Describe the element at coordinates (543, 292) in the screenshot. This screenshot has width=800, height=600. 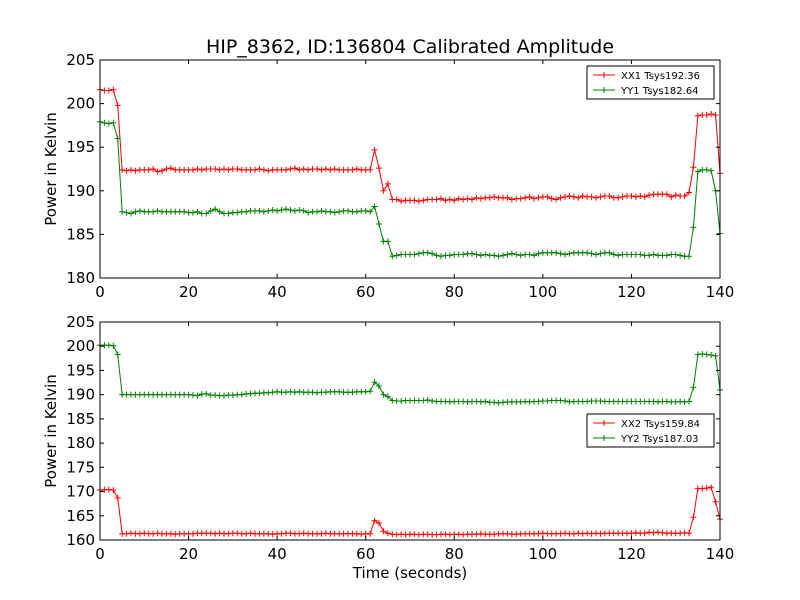
I see `x-tick-label: 100` at that location.